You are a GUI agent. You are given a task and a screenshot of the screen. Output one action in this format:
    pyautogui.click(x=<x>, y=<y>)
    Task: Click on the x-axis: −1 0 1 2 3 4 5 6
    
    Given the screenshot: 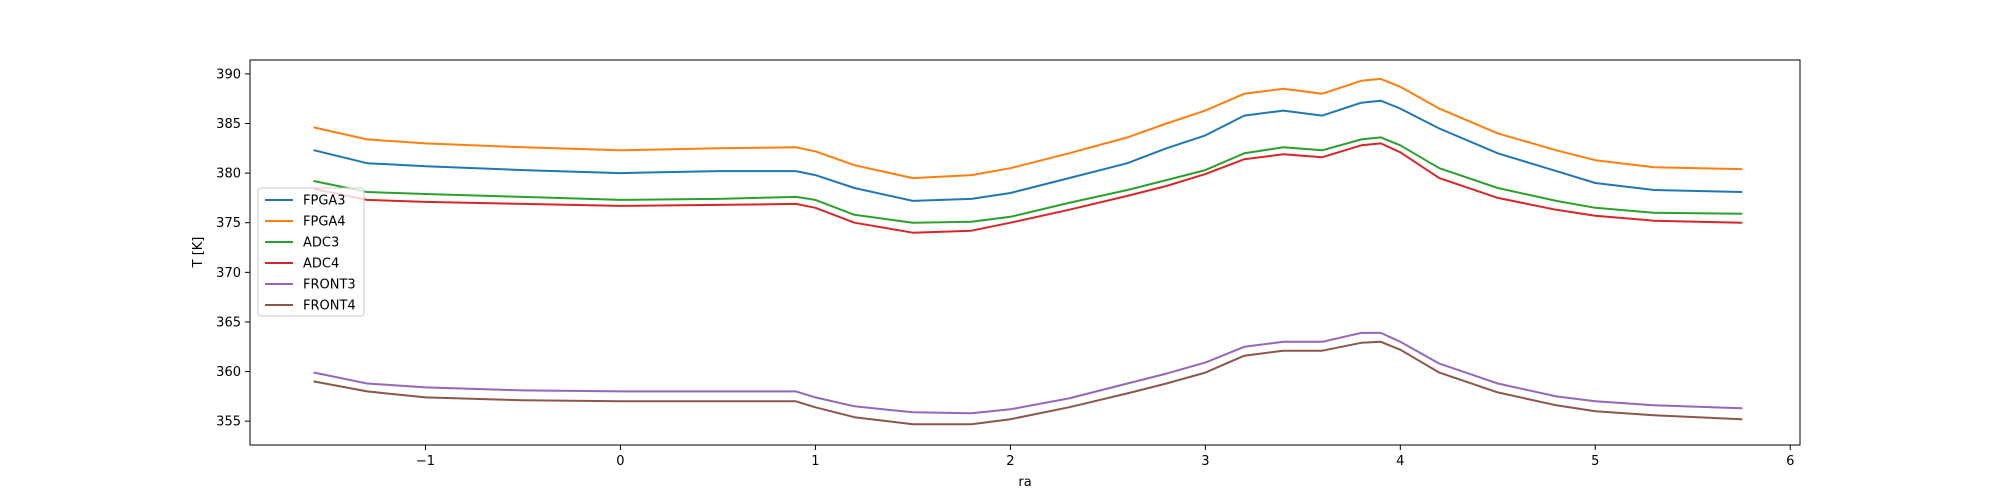 What is the action you would take?
    pyautogui.click(x=1105, y=457)
    